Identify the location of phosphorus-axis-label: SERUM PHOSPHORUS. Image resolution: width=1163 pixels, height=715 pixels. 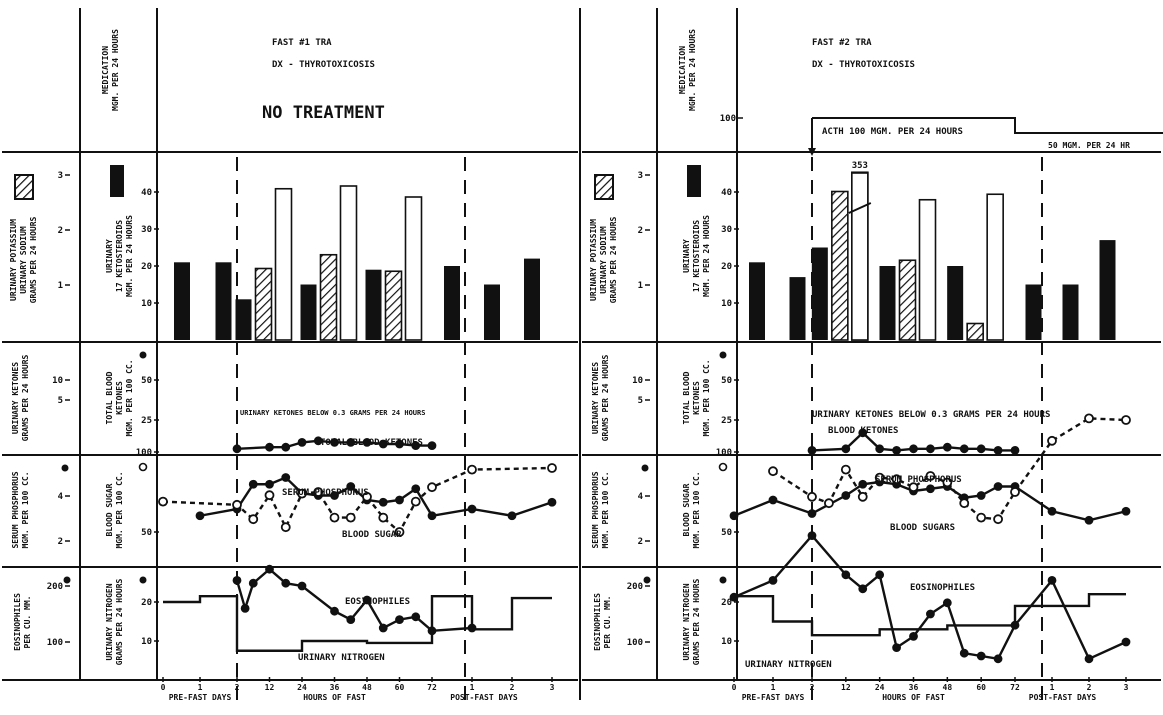
(595, 509).